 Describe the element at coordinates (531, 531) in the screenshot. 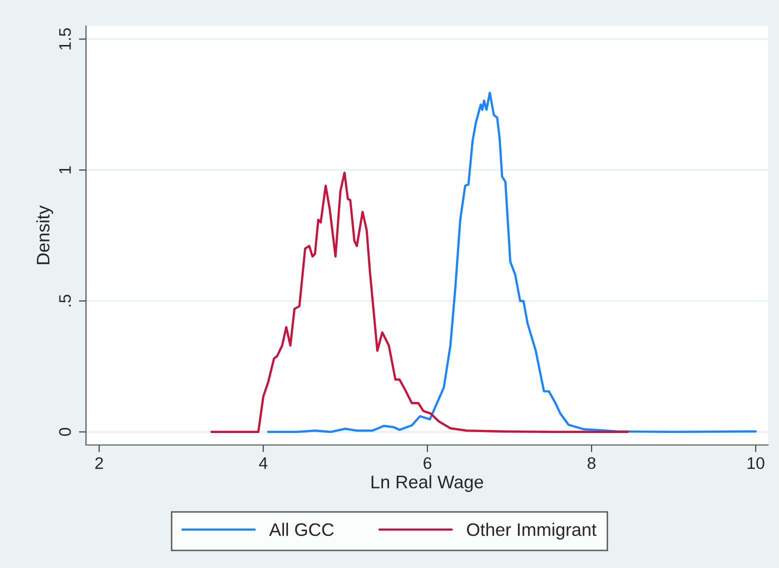

I see `legend-label: Other Immigrant` at that location.